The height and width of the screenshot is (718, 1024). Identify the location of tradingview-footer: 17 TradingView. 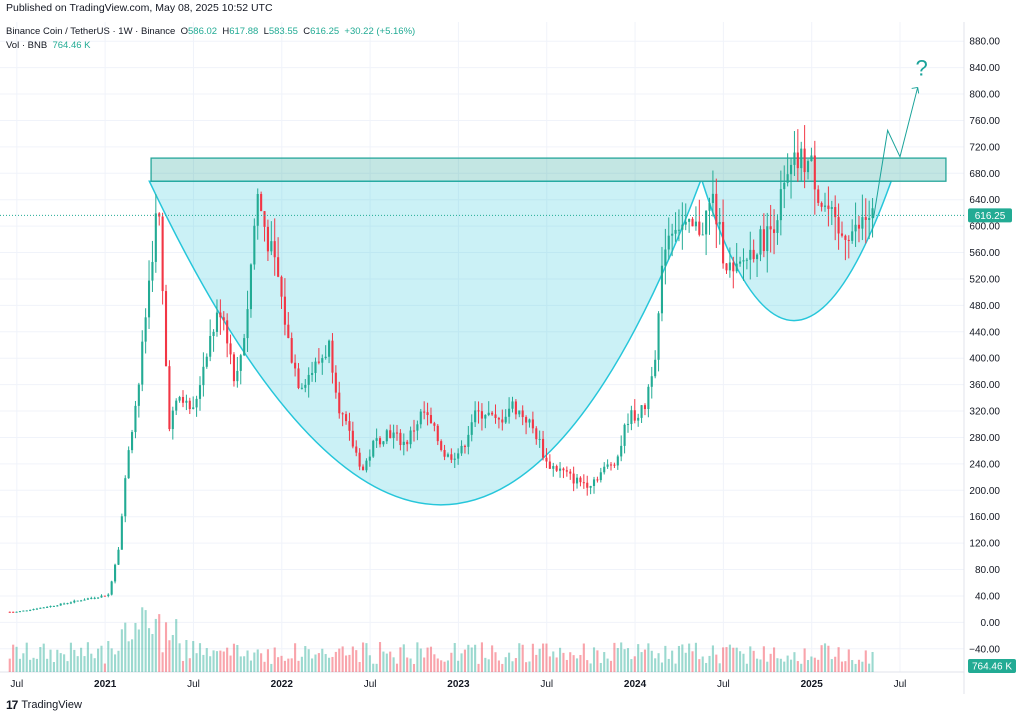
(44, 705).